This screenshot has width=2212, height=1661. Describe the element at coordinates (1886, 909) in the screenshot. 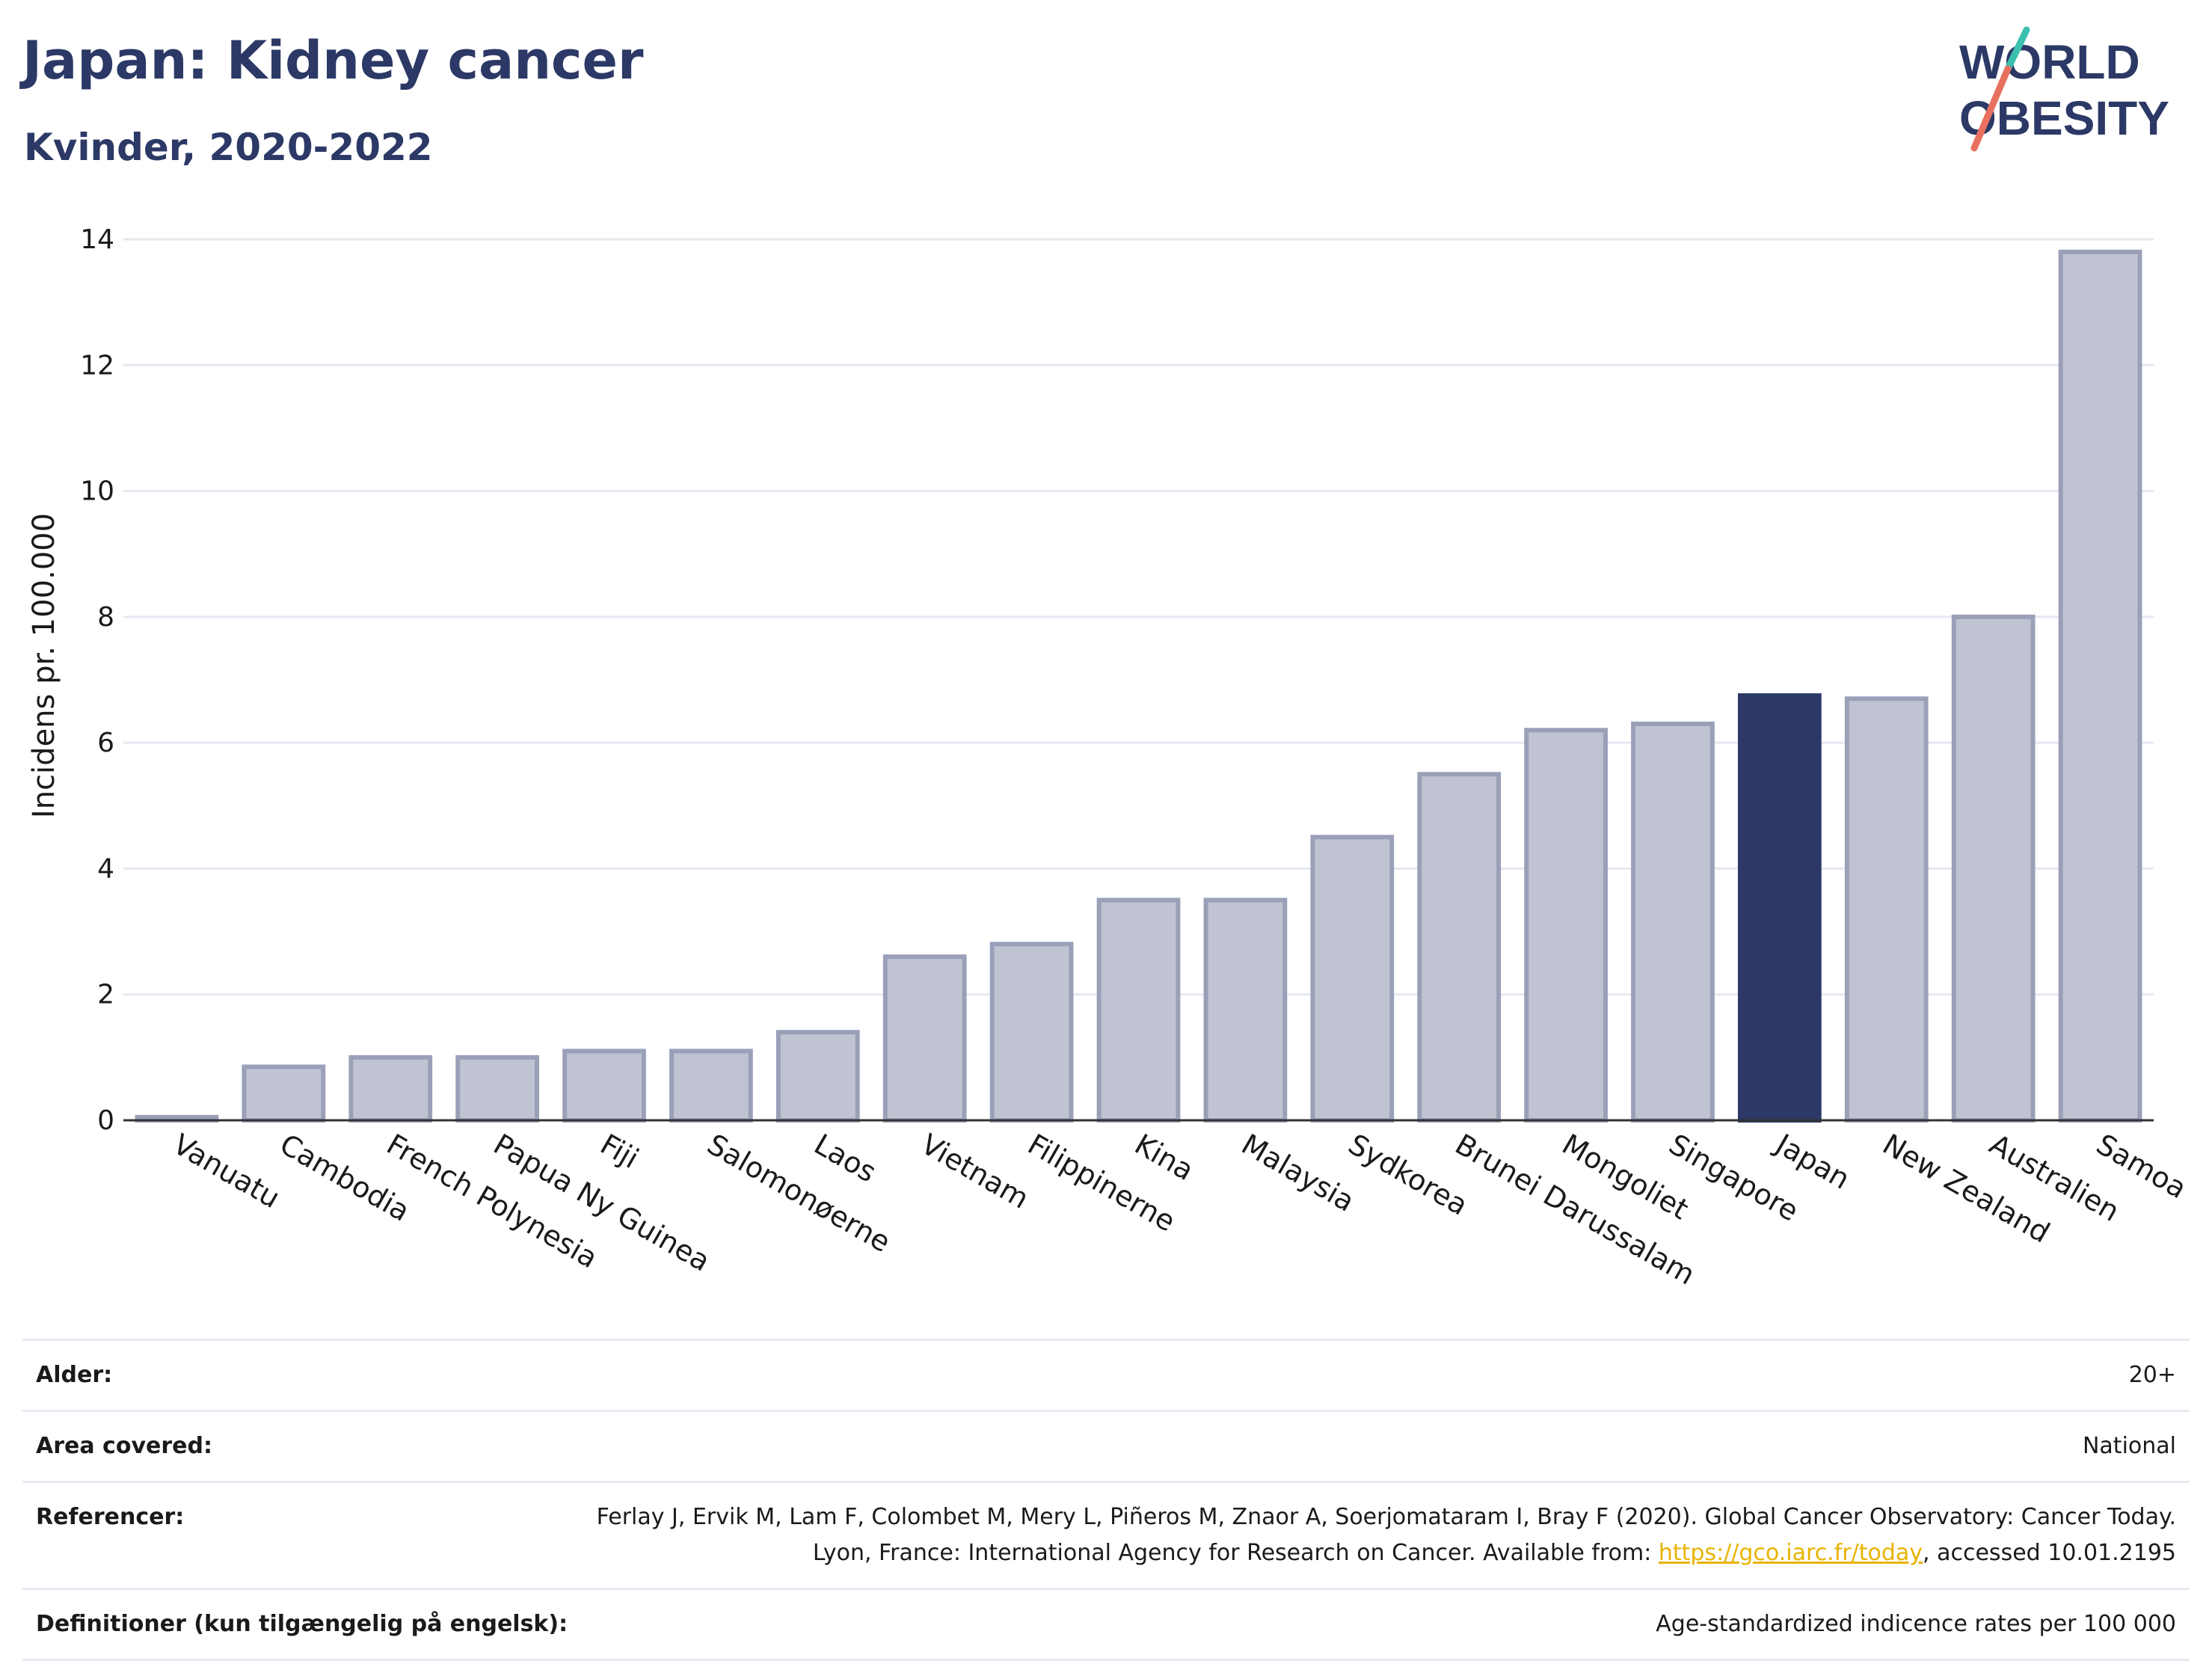

I see `bar-new-zealand` at that location.